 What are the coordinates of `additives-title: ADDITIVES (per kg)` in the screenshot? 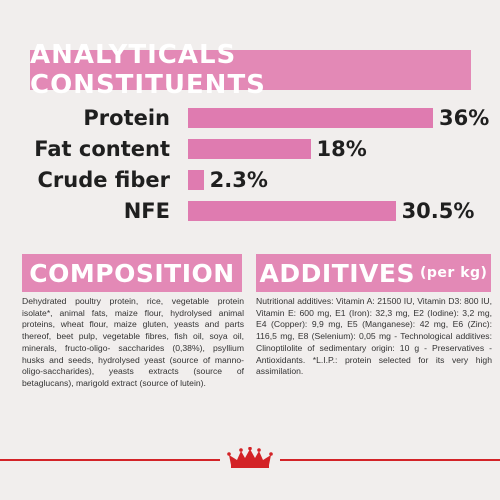 It's located at (373, 273).